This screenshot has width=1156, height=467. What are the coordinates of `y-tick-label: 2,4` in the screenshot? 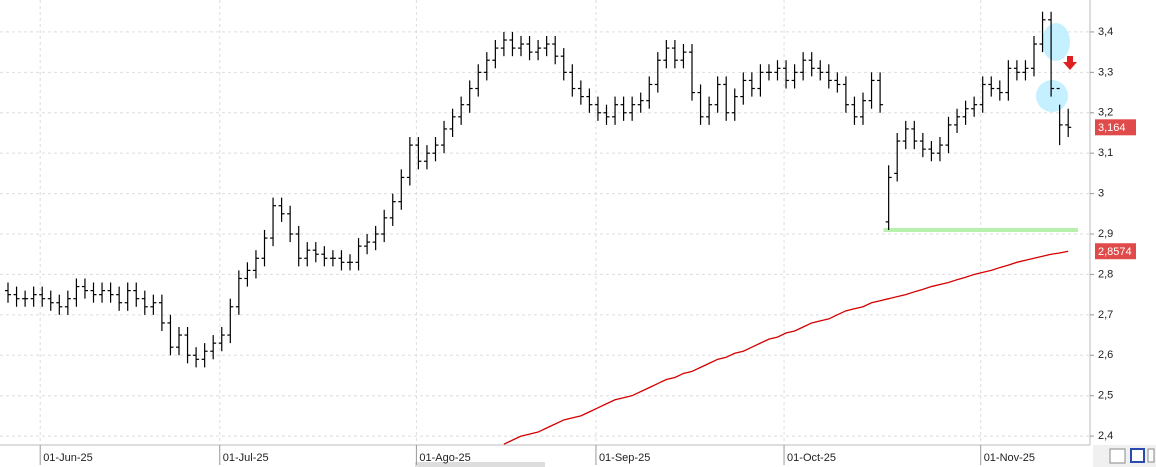 It's located at (1105, 436).